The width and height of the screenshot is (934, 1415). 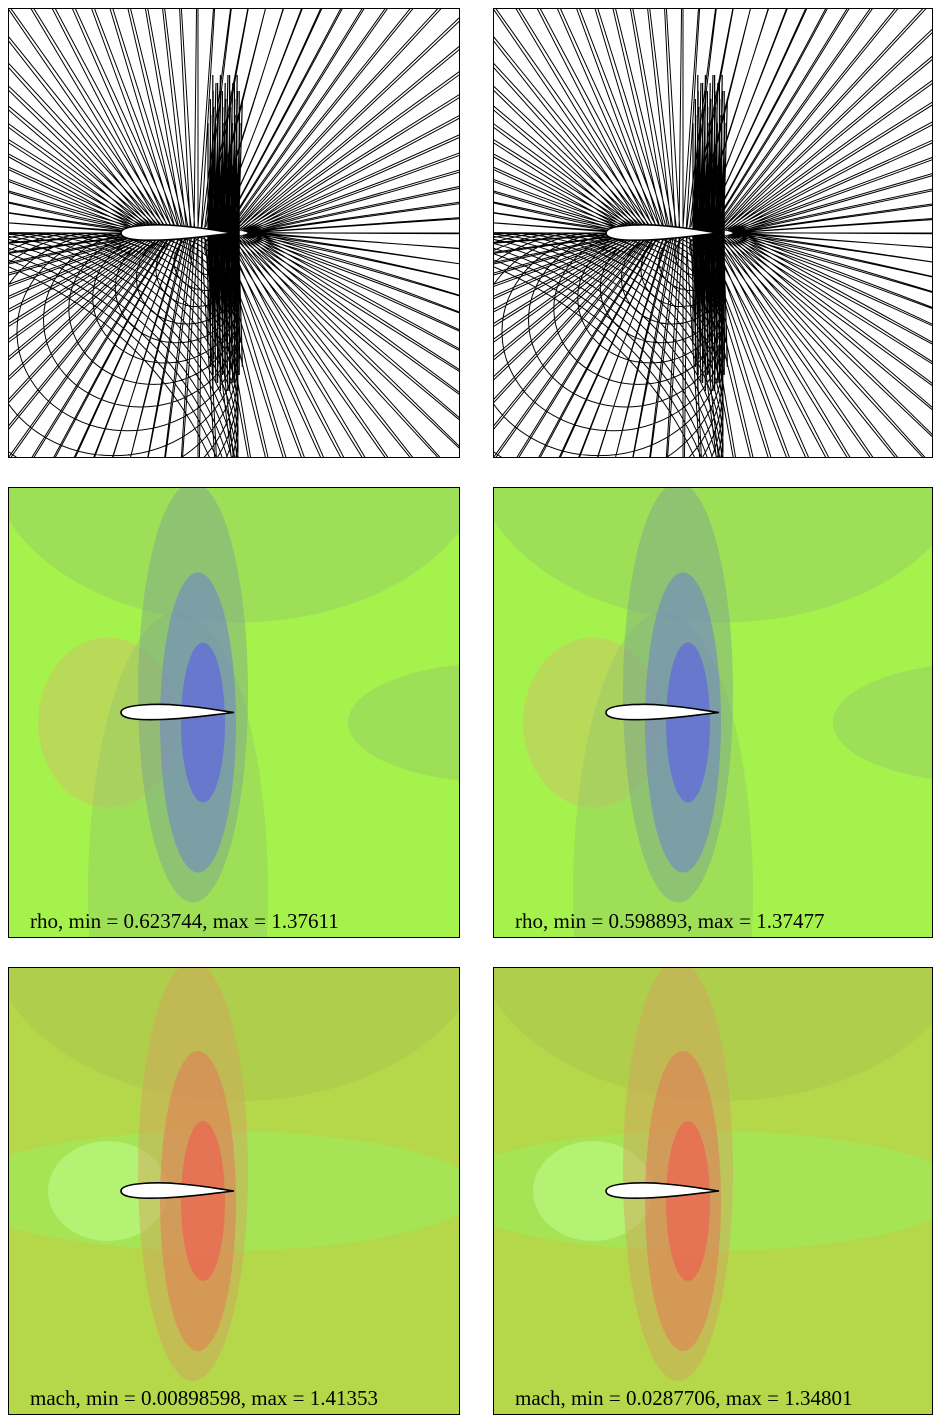 I want to click on plot-label: mach, min = 0.00898598, max = 1.41353, so click(x=204, y=1398).